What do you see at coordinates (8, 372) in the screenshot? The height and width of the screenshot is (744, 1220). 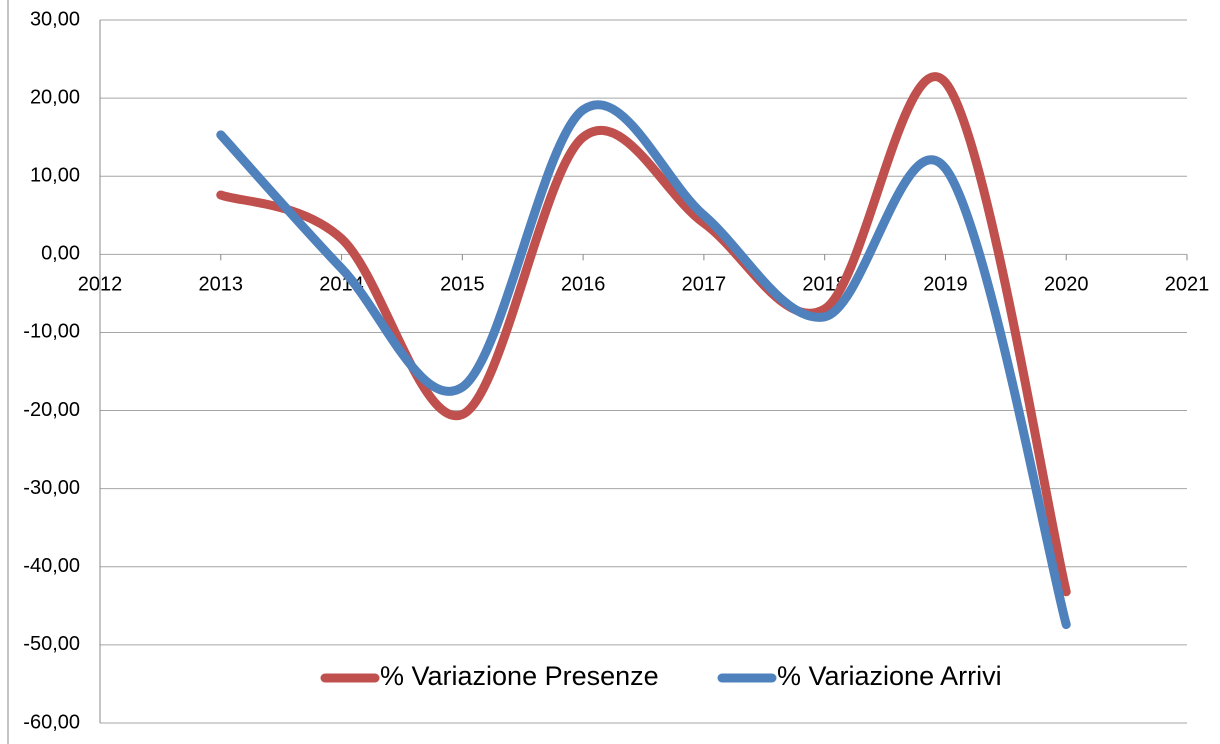 I see `chart-border` at bounding box center [8, 372].